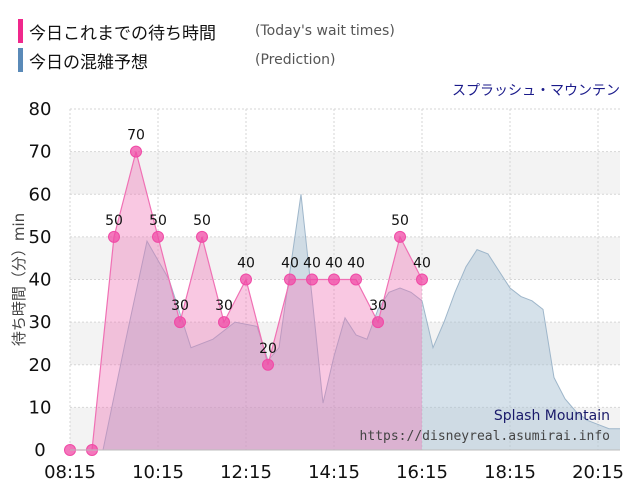  Describe the element at coordinates (40, 237) in the screenshot. I see `y-tick-label: 50` at that location.